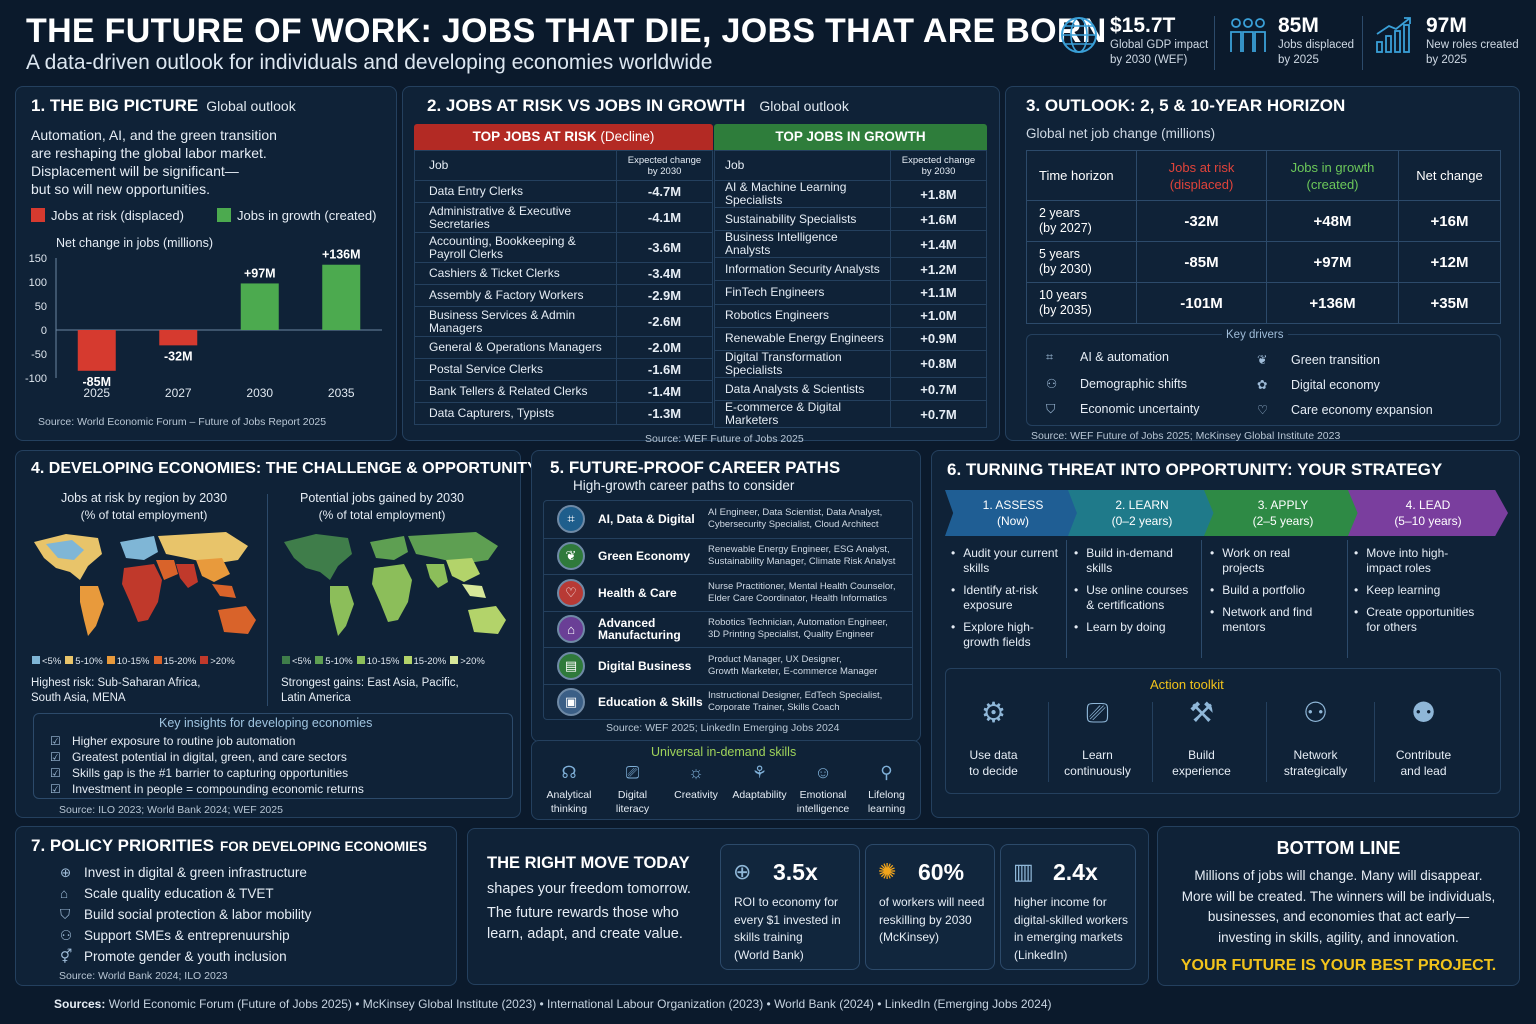  What do you see at coordinates (644, 556) in the screenshot?
I see `career-name: Green Economy` at bounding box center [644, 556].